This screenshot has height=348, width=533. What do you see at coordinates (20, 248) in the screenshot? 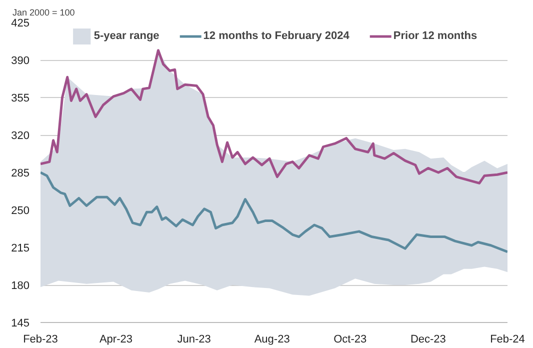
I see `y-tick-label: 215` at bounding box center [20, 248].